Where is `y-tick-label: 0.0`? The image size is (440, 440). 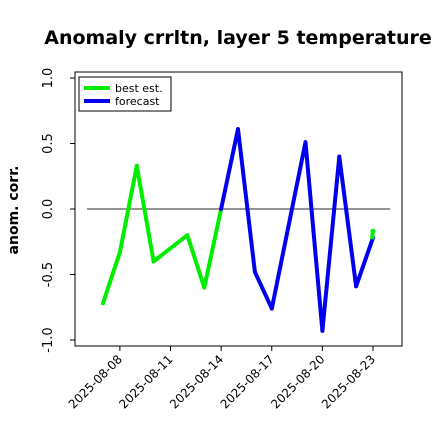
y-tick-label: 0.0 is located at coordinates (48, 209).